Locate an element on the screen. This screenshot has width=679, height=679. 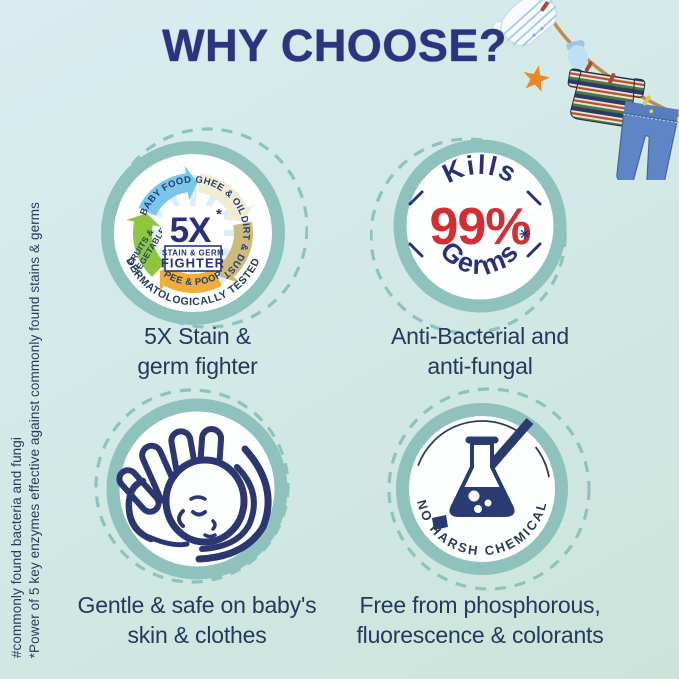
arrow-pee-poop is located at coordinates (191, 277).